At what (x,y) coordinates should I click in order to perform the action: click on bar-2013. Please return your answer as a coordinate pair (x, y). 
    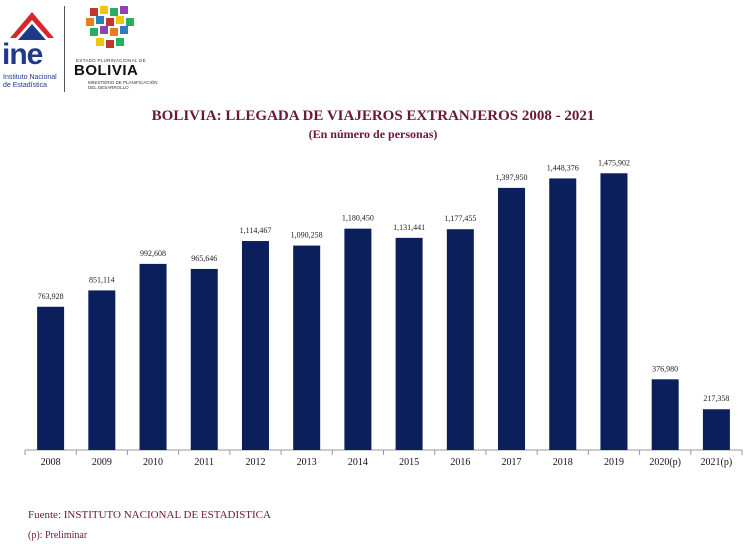
    Looking at the image, I should click on (307, 347).